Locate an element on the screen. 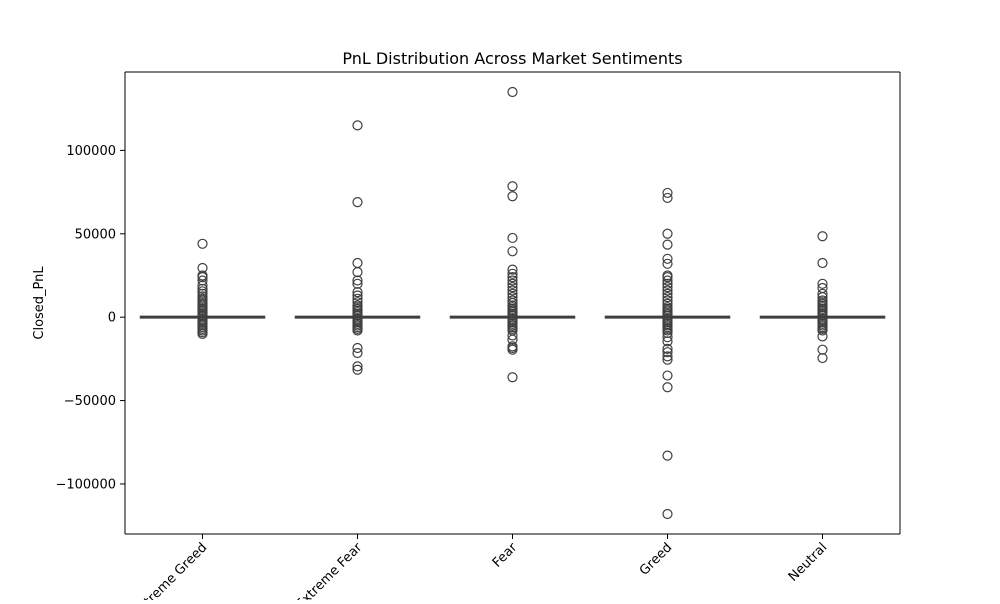  y-axis-label: Closed_PnL is located at coordinates (39, 303).